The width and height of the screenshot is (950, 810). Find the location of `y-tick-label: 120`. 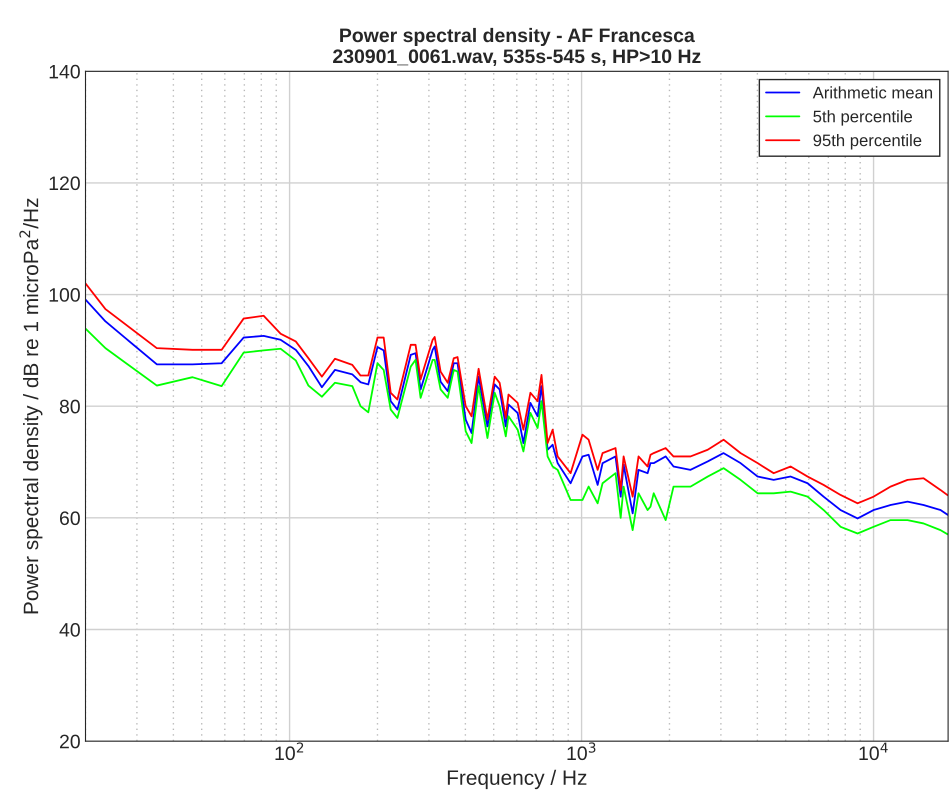

y-tick-label: 120 is located at coordinates (65, 183).